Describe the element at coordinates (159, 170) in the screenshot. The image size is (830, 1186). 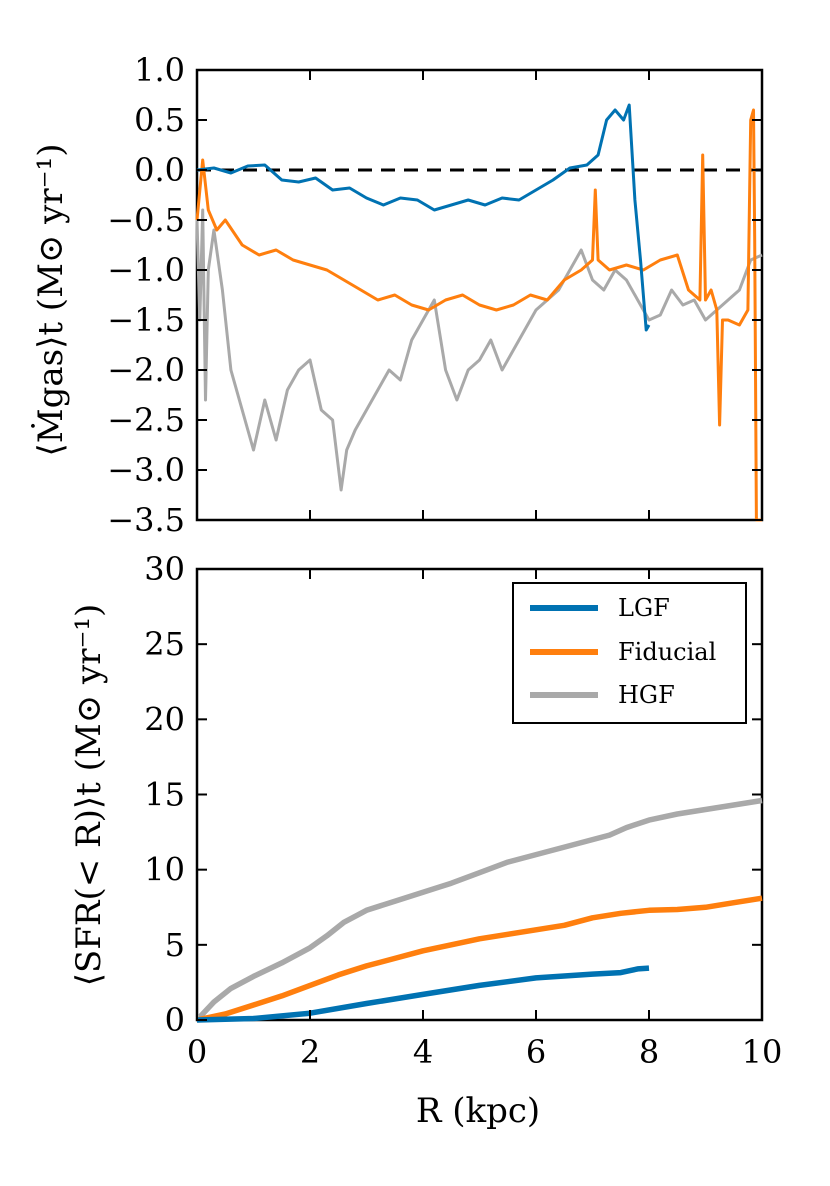
I see `y-tick-label: 0.0` at that location.